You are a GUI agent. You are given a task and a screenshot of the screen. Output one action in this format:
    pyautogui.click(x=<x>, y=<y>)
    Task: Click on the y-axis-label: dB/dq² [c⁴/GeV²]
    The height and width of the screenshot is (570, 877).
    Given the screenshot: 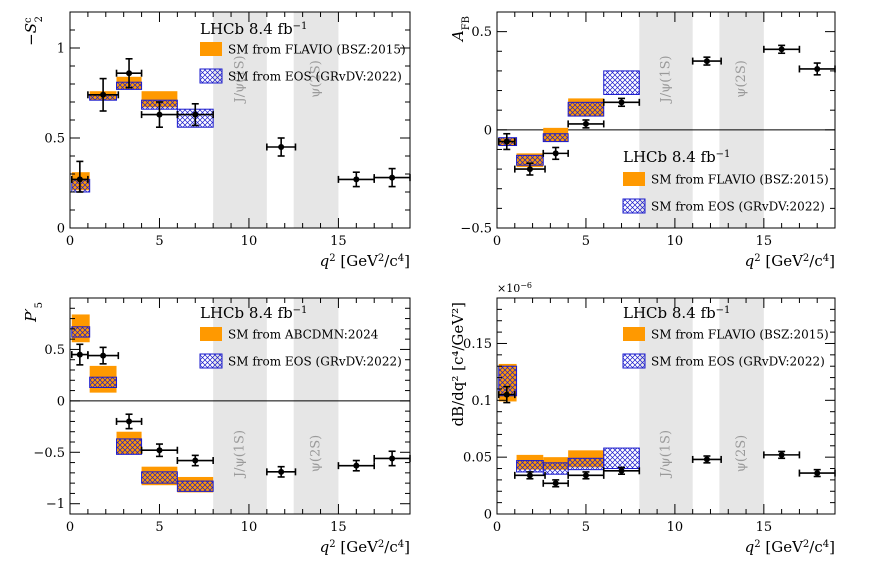 What is the action you would take?
    pyautogui.click(x=458, y=364)
    